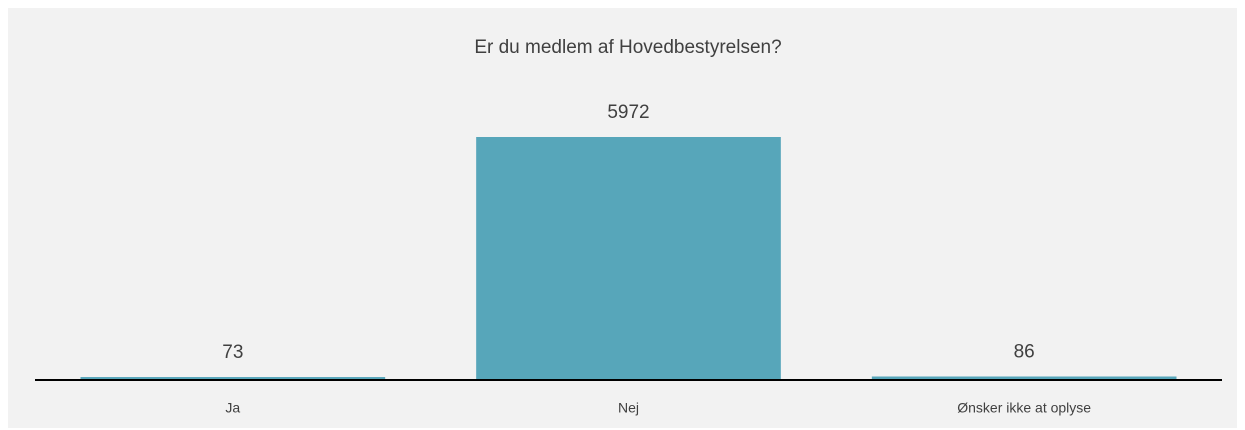  What do you see at coordinates (1024, 408) in the screenshot?
I see `x-tick-label: Ønsker ikke at oplyse` at bounding box center [1024, 408].